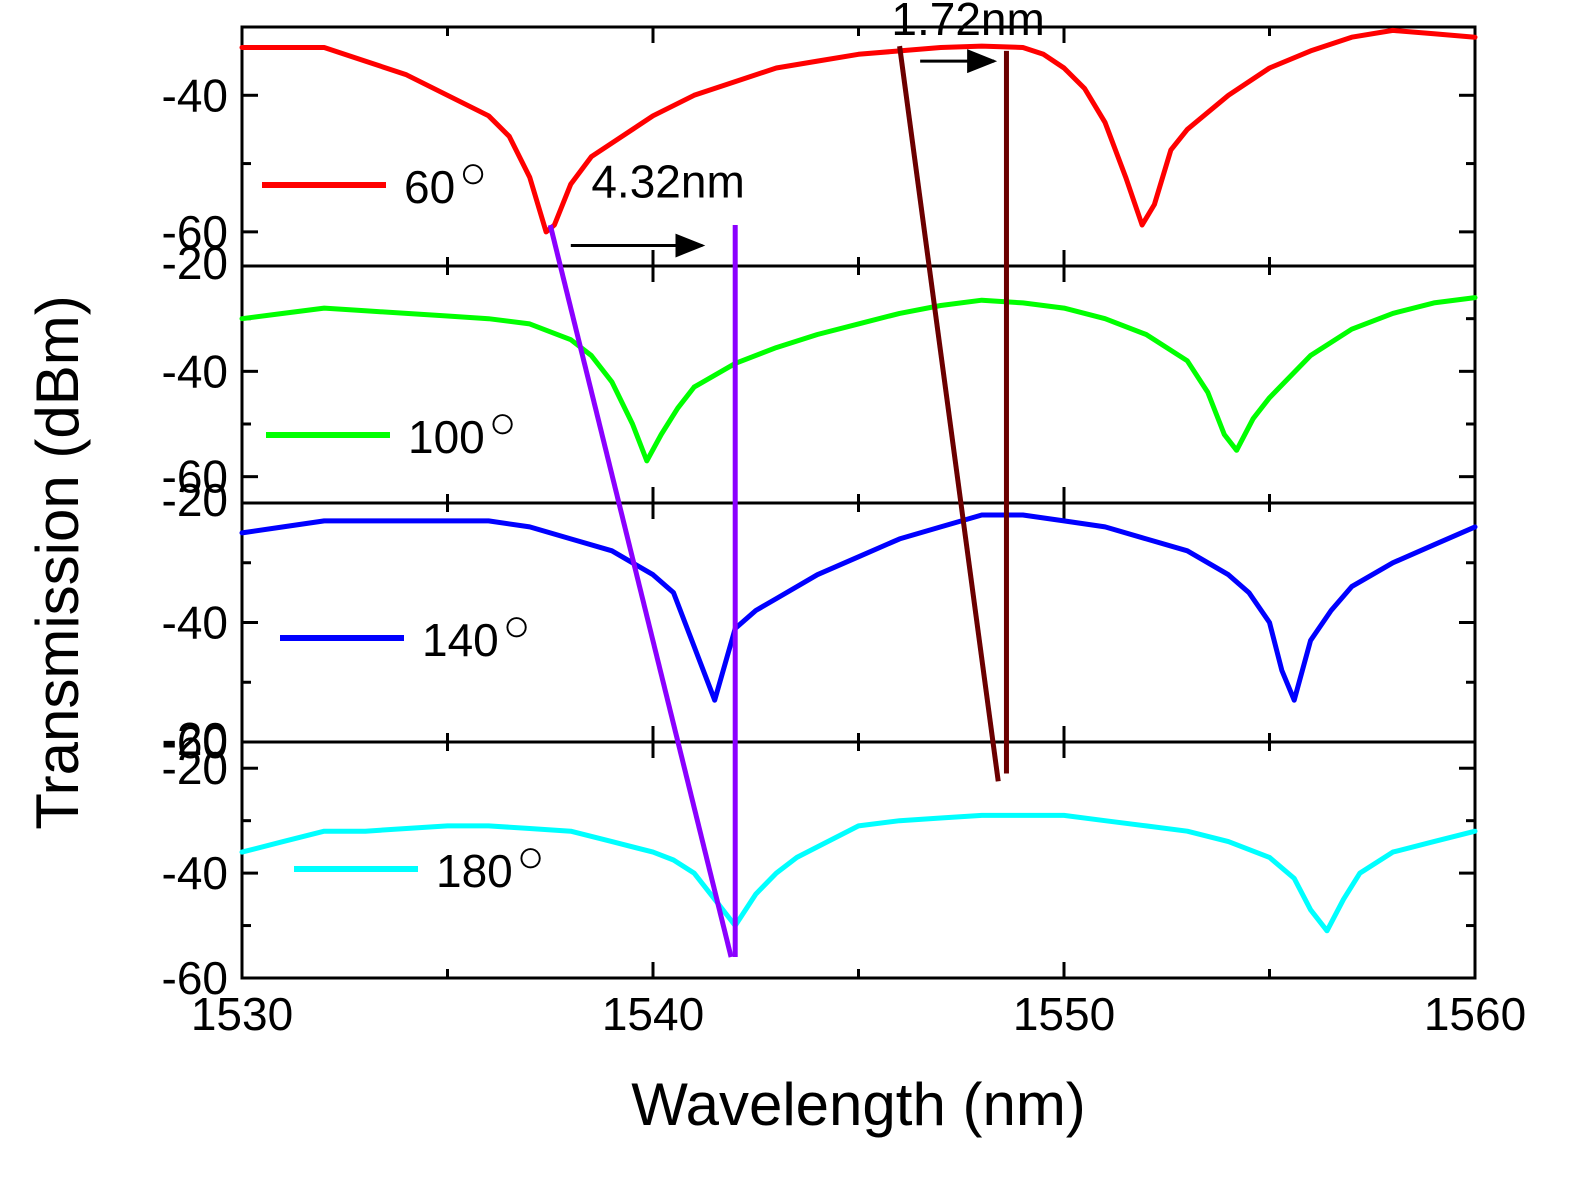 The width and height of the screenshot is (1595, 1186). What do you see at coordinates (474, 871) in the screenshot?
I see `legend-label-180: 180` at bounding box center [474, 871].